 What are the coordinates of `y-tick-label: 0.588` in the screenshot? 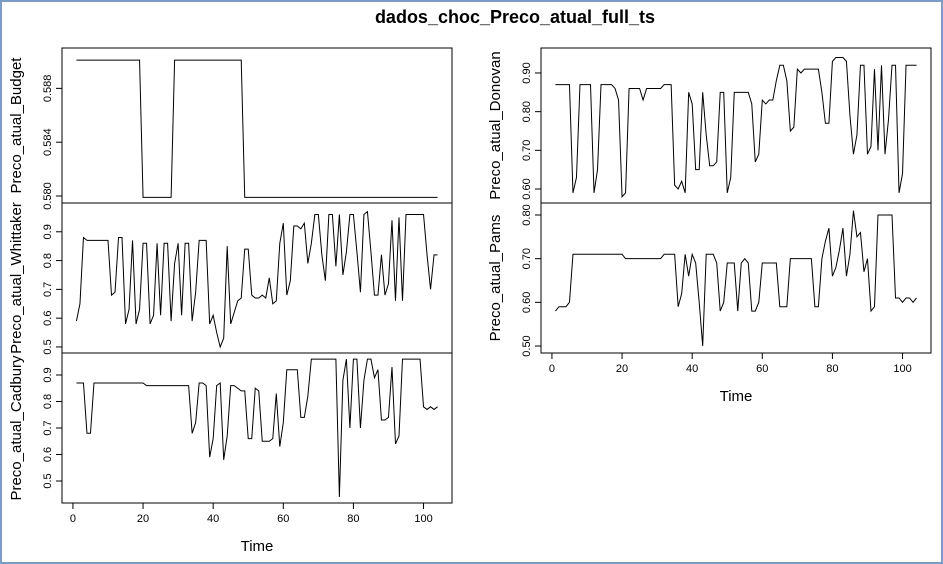 It's located at (48, 89).